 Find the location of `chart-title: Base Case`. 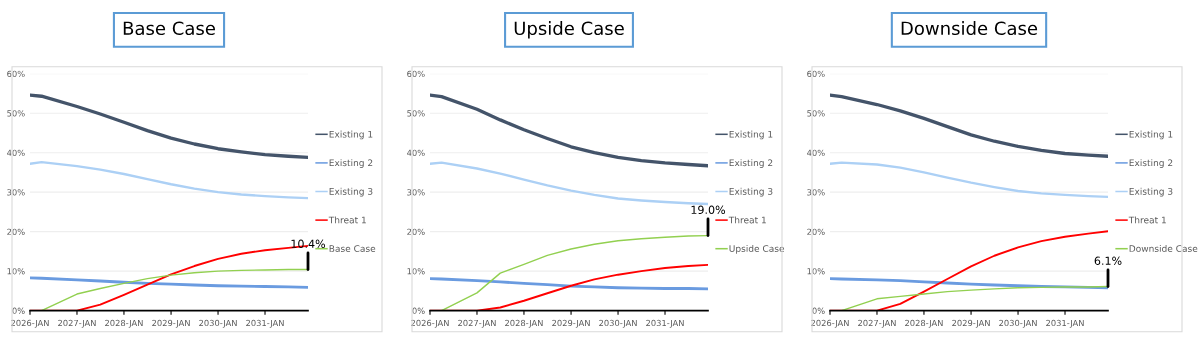

chart-title: Base Case is located at coordinates (169, 28).